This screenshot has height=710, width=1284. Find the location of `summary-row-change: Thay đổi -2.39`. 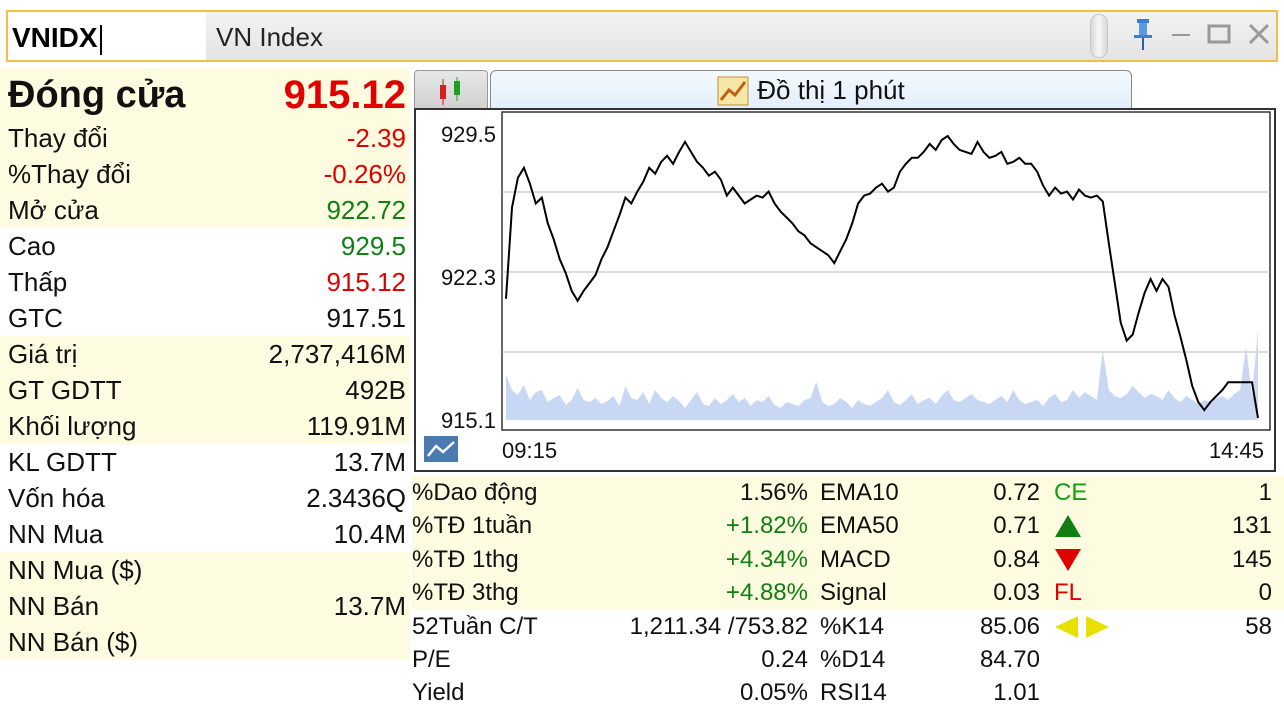

summary-row-change: Thay đổi -2.39 is located at coordinates (205, 138).